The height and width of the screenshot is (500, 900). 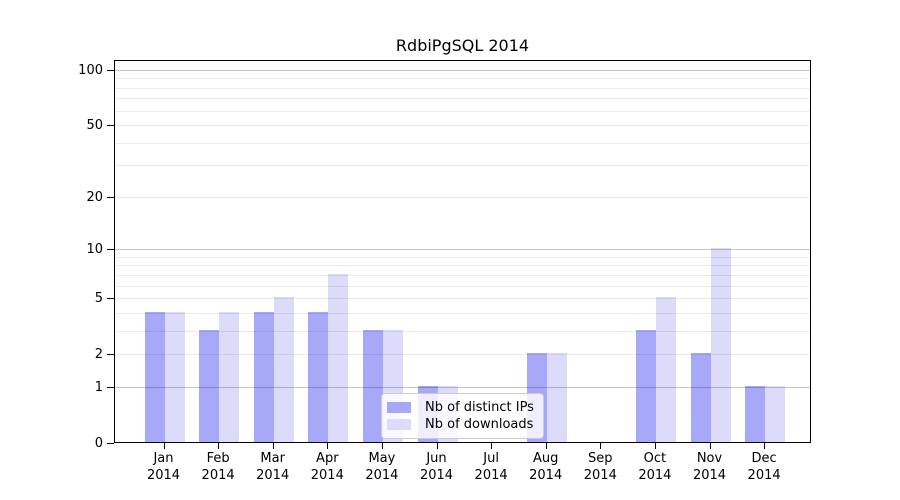 I want to click on bar-downloads-apr, so click(x=338, y=357).